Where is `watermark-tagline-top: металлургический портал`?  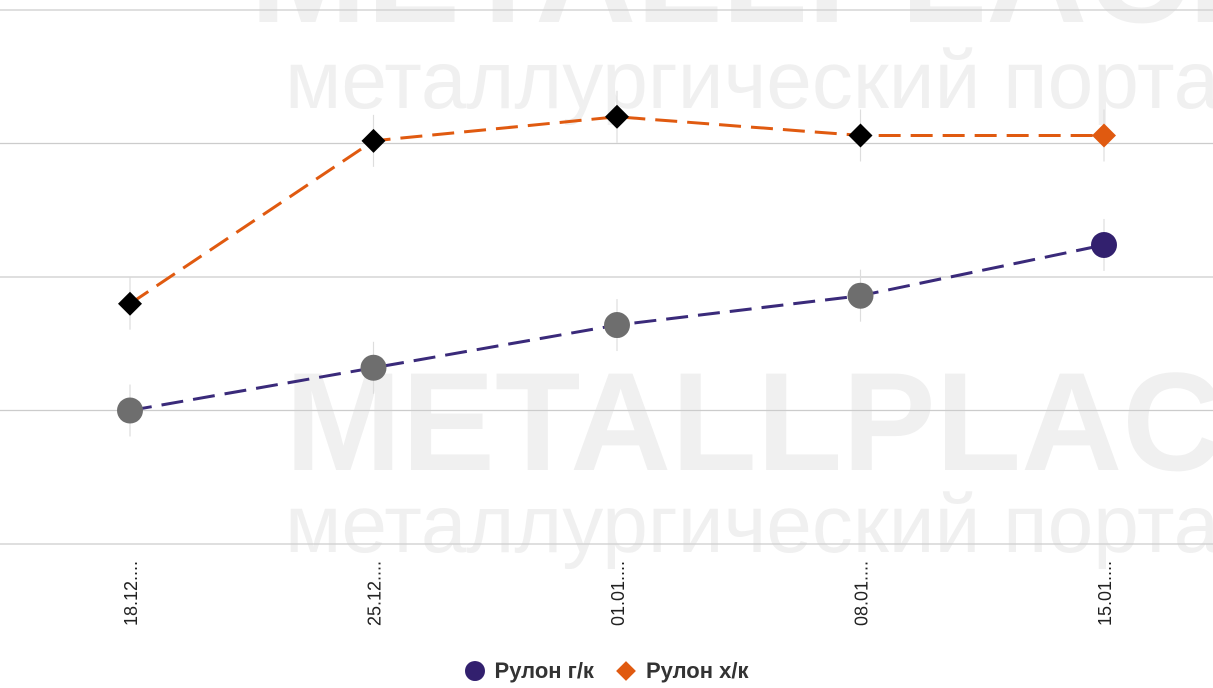 watermark-tagline-top: металлургический портал is located at coordinates (749, 80).